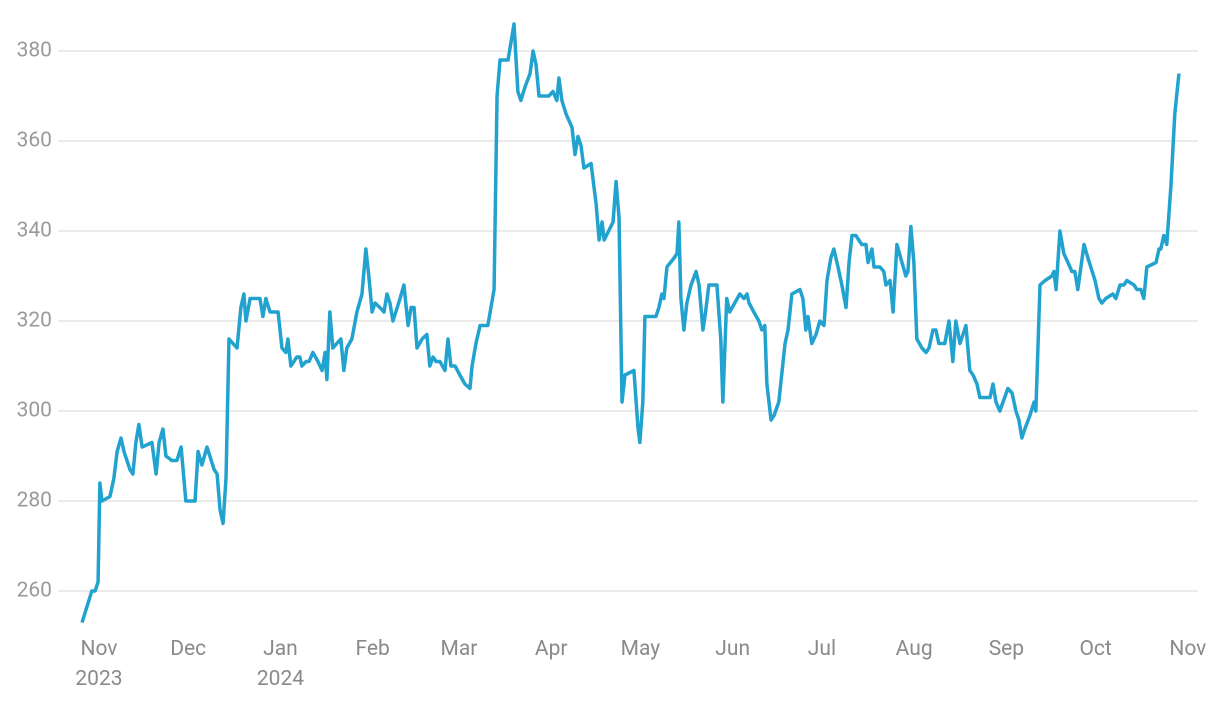 This screenshot has height=702, width=1220. I want to click on x-tick-label: Jul, so click(822, 649).